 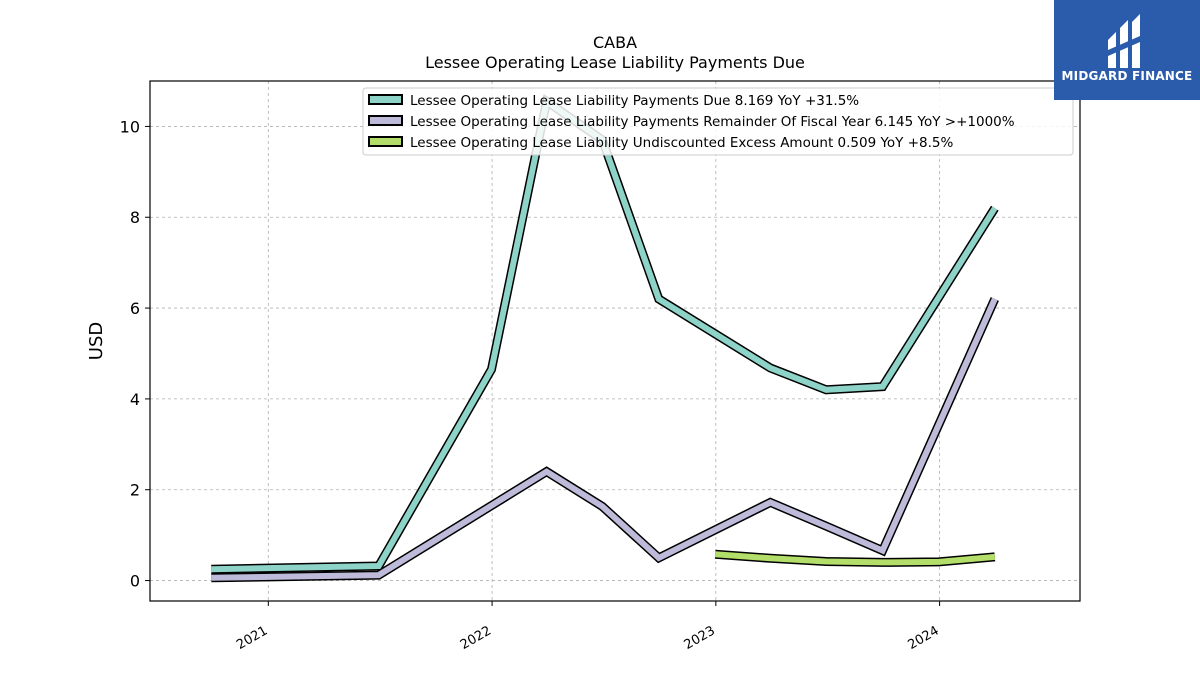 I want to click on brand-logo: MIDGARD FINANCE, so click(x=1127, y=50).